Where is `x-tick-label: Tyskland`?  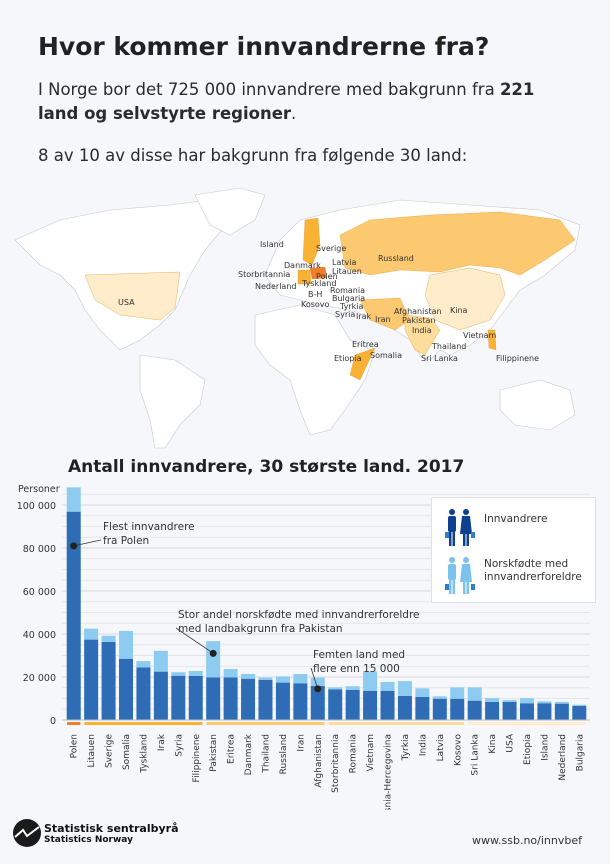
x-tick-label: Tyskland is located at coordinates (144, 754).